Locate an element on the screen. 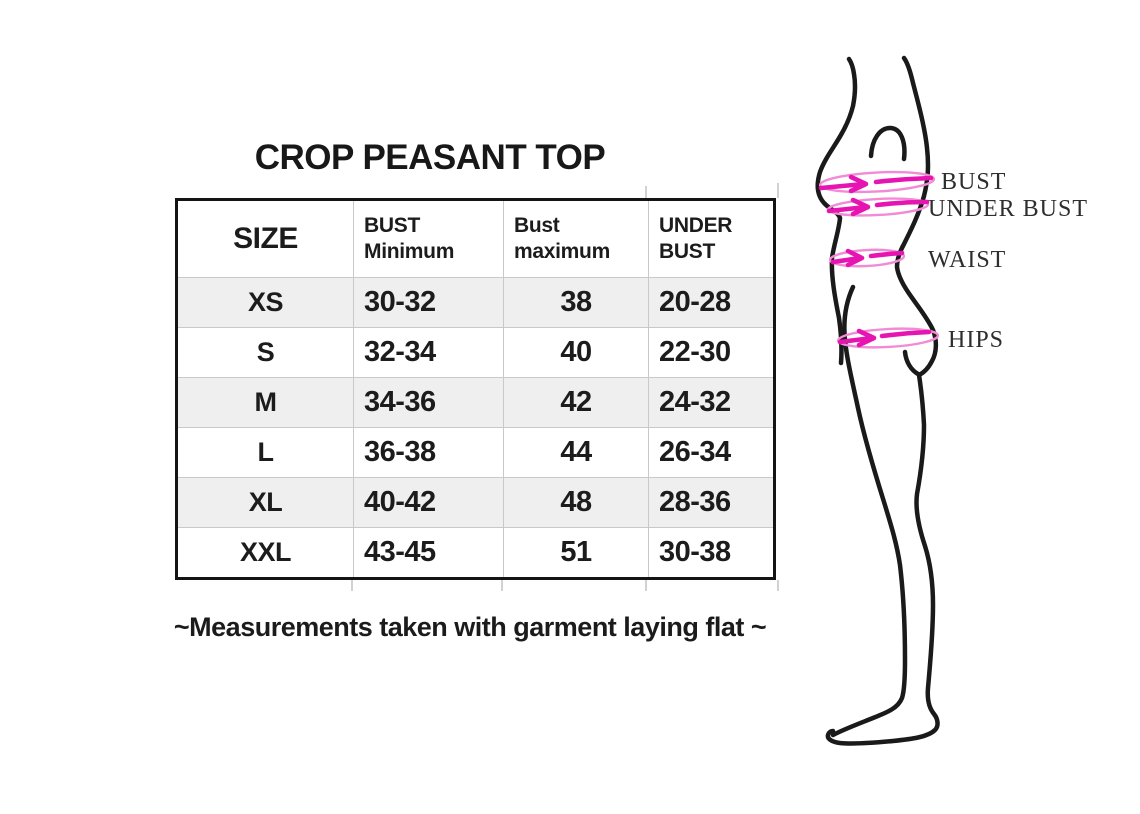 The width and height of the screenshot is (1140, 814). header-bust-min-line1: BUST is located at coordinates (392, 225).